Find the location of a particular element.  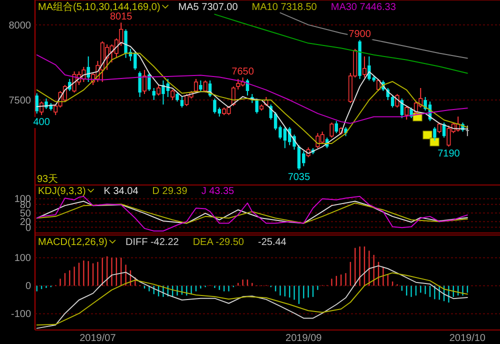

text: MA10 7318.50 is located at coordinates (285, 7).